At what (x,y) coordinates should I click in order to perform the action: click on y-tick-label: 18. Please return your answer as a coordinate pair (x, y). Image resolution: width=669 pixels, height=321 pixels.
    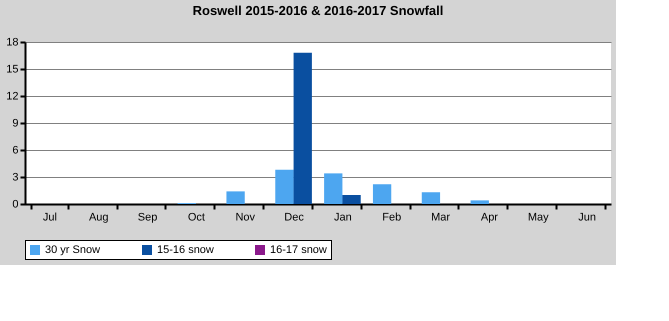
    Looking at the image, I should click on (12, 42).